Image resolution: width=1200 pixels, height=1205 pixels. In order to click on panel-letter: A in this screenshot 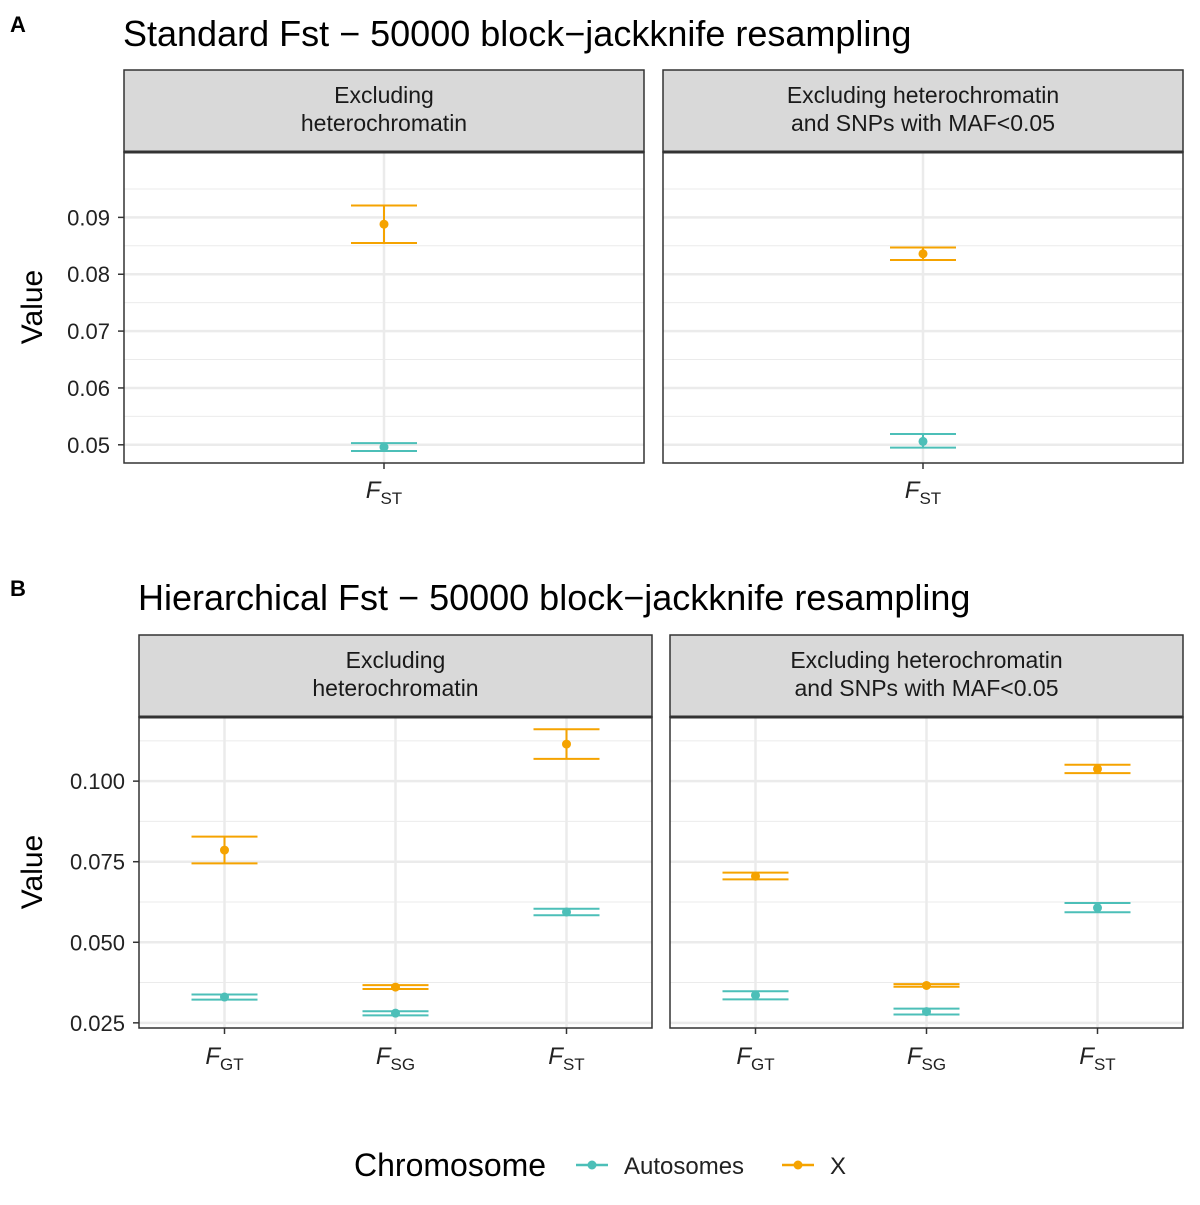, I will do `click(18, 24)`.